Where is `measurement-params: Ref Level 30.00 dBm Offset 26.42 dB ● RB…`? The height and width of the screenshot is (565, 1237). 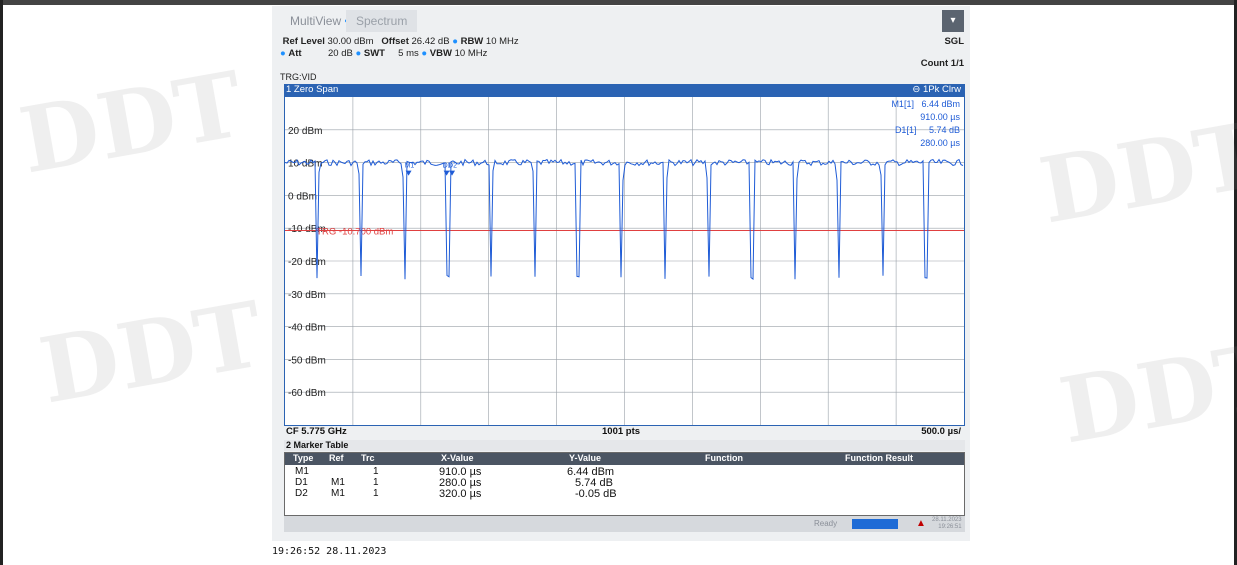 measurement-params: Ref Level 30.00 dBm Offset 26.42 dB ● RB… is located at coordinates (399, 47).